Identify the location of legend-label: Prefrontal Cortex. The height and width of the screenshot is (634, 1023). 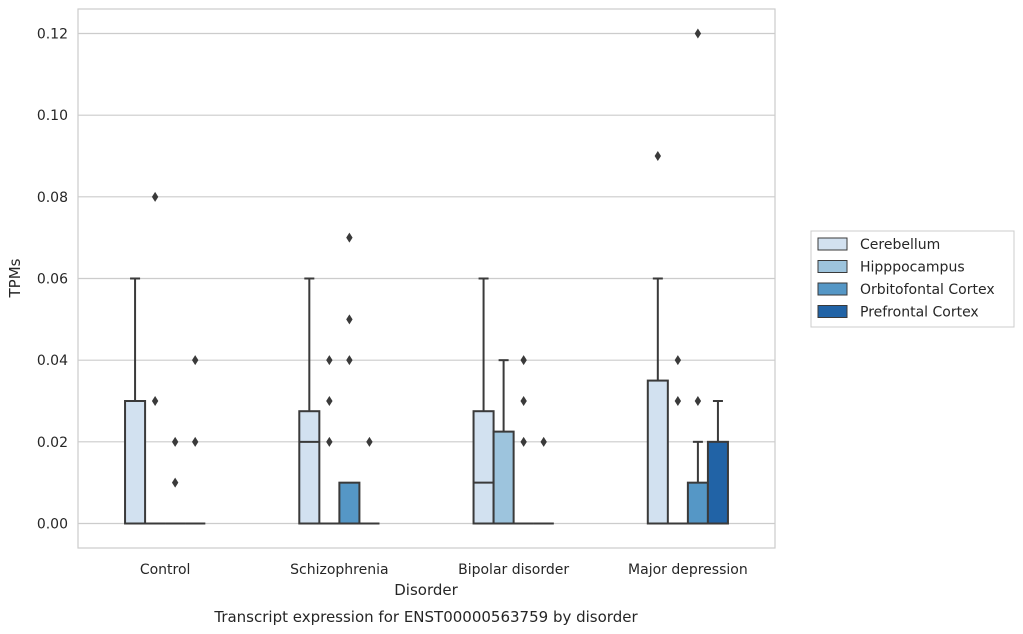
(919, 313).